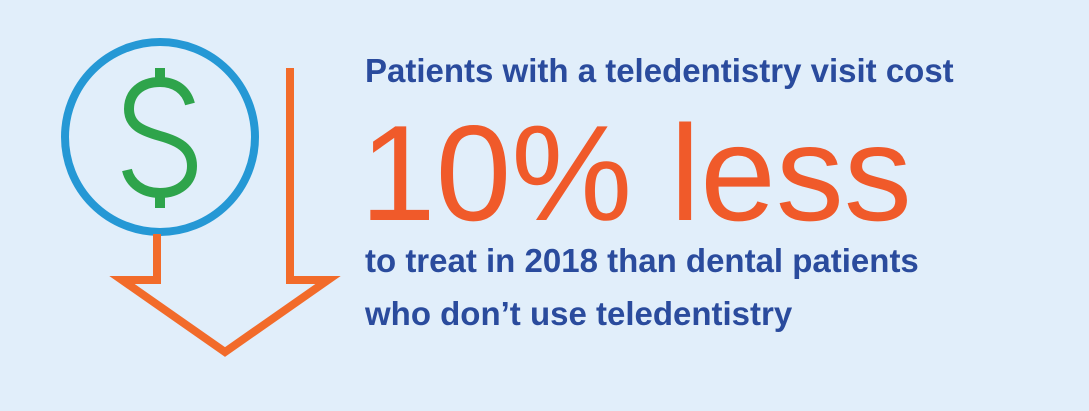 The width and height of the screenshot is (1089, 411). What do you see at coordinates (578, 313) in the screenshot?
I see `body-line-2: who don’t use teledentistry` at bounding box center [578, 313].